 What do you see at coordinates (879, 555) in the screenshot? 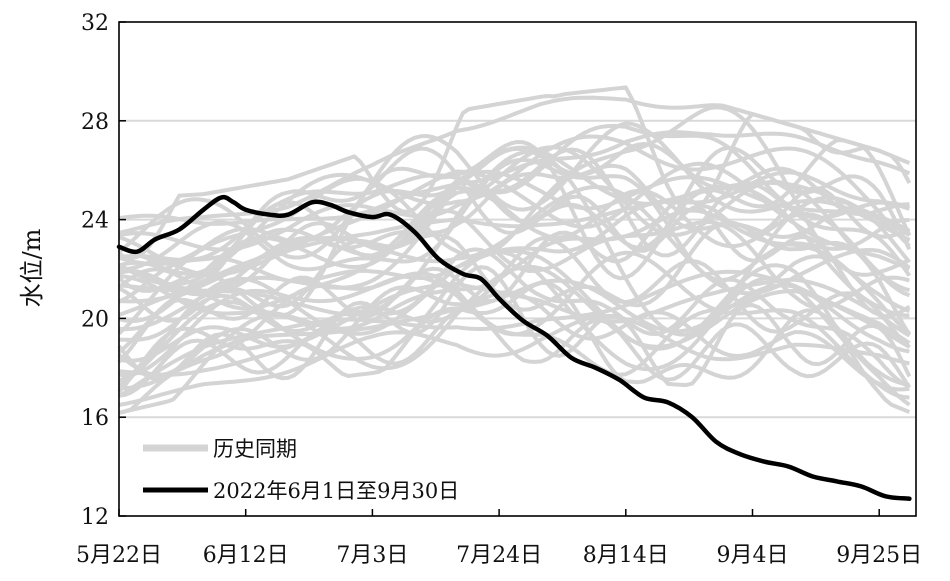
I see `x-tick-label: 9月25日` at bounding box center [879, 555].